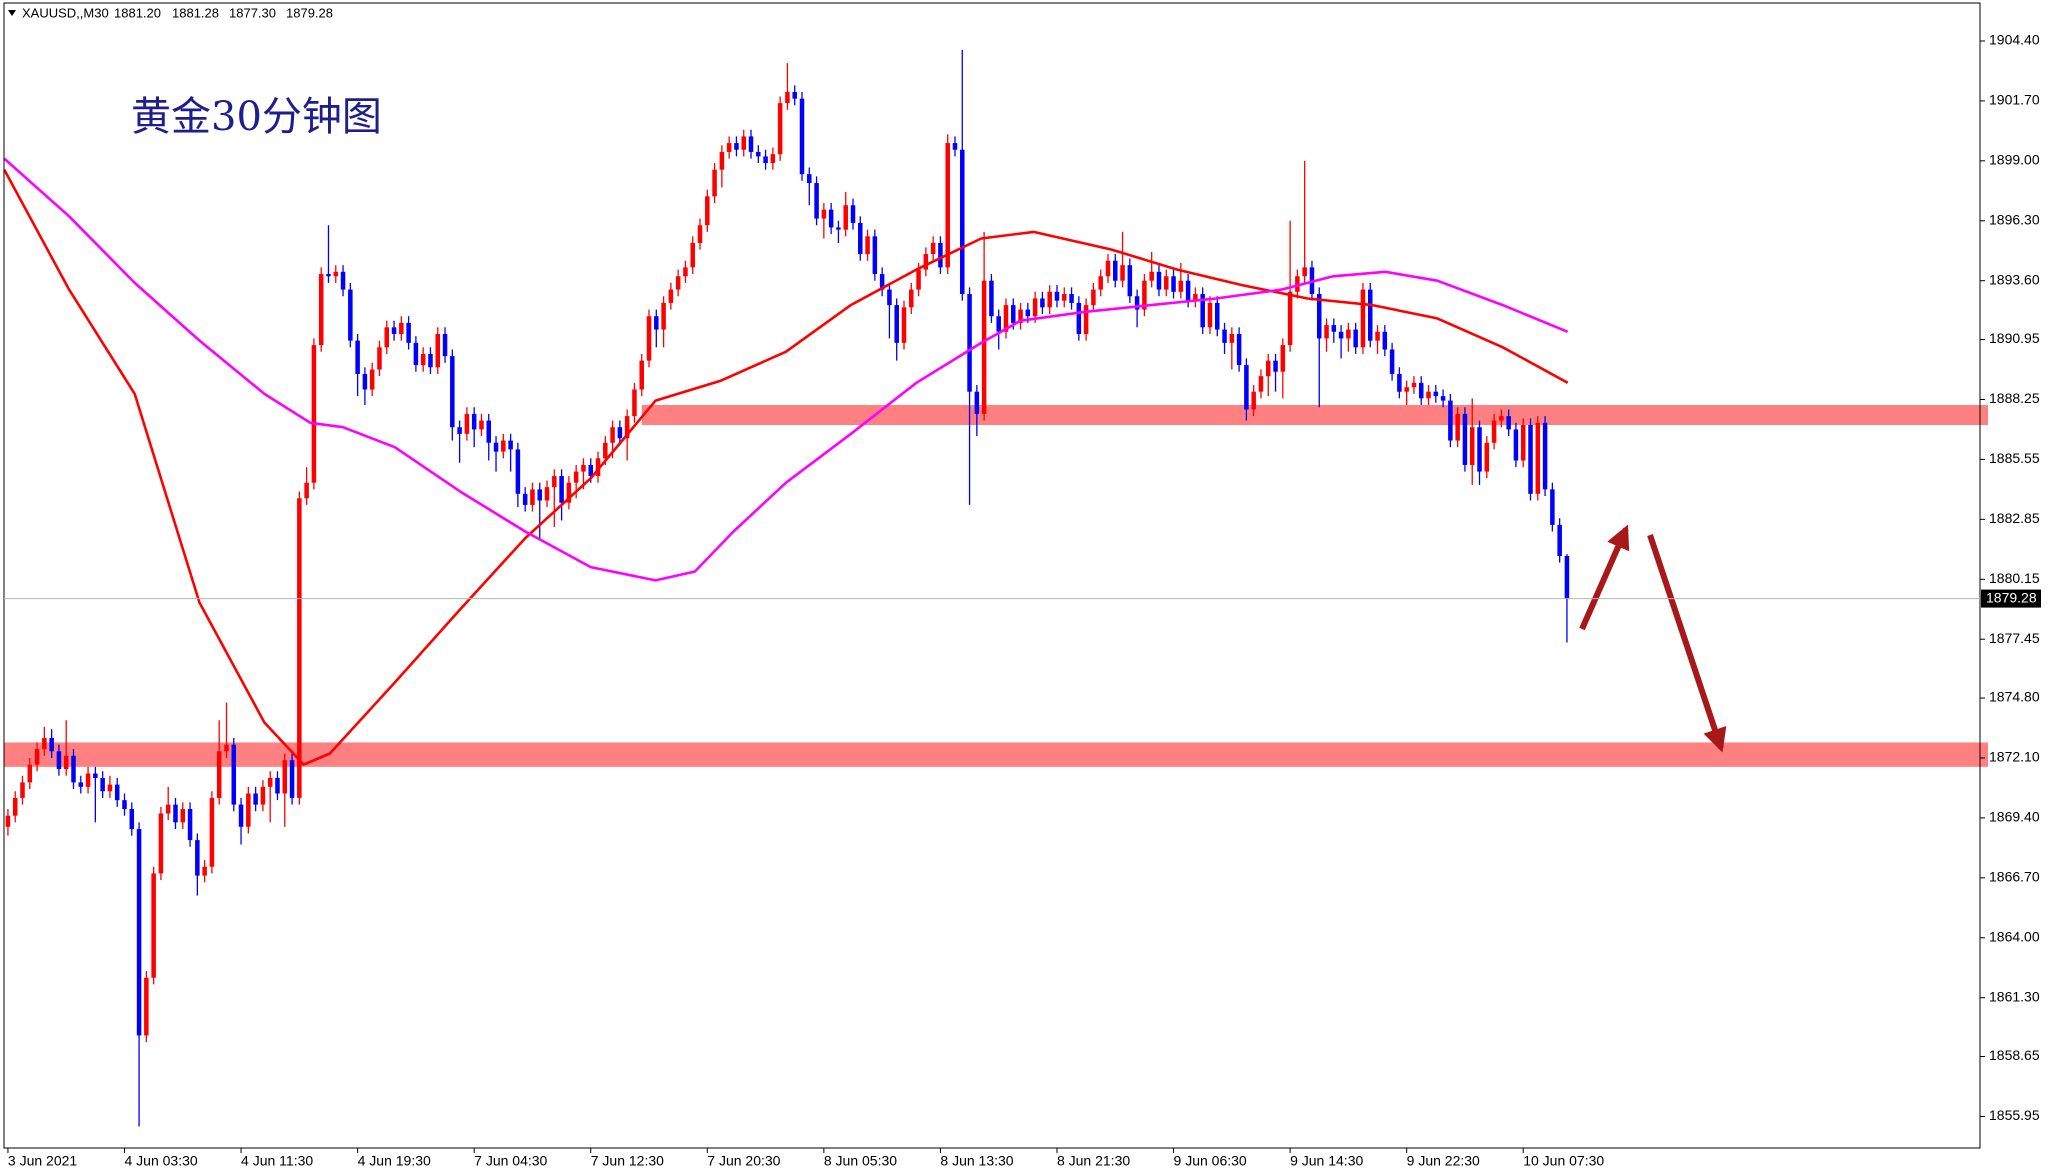 This screenshot has width=2048, height=1173. Describe the element at coordinates (2014, 1115) in the screenshot. I see `y-tick-label: 1855.95` at that location.